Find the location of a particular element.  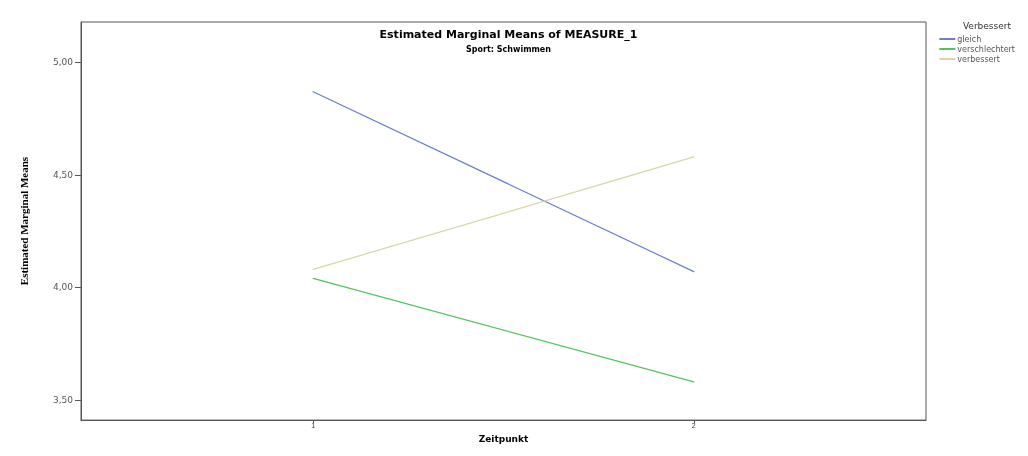

legend-label: verbessert is located at coordinates (978, 59).